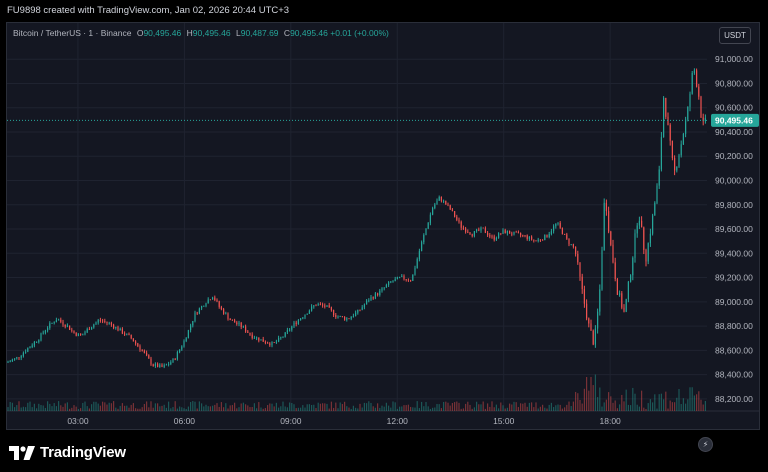 This screenshot has width=768, height=472. I want to click on y-tick-label: 88,800.00, so click(734, 326).